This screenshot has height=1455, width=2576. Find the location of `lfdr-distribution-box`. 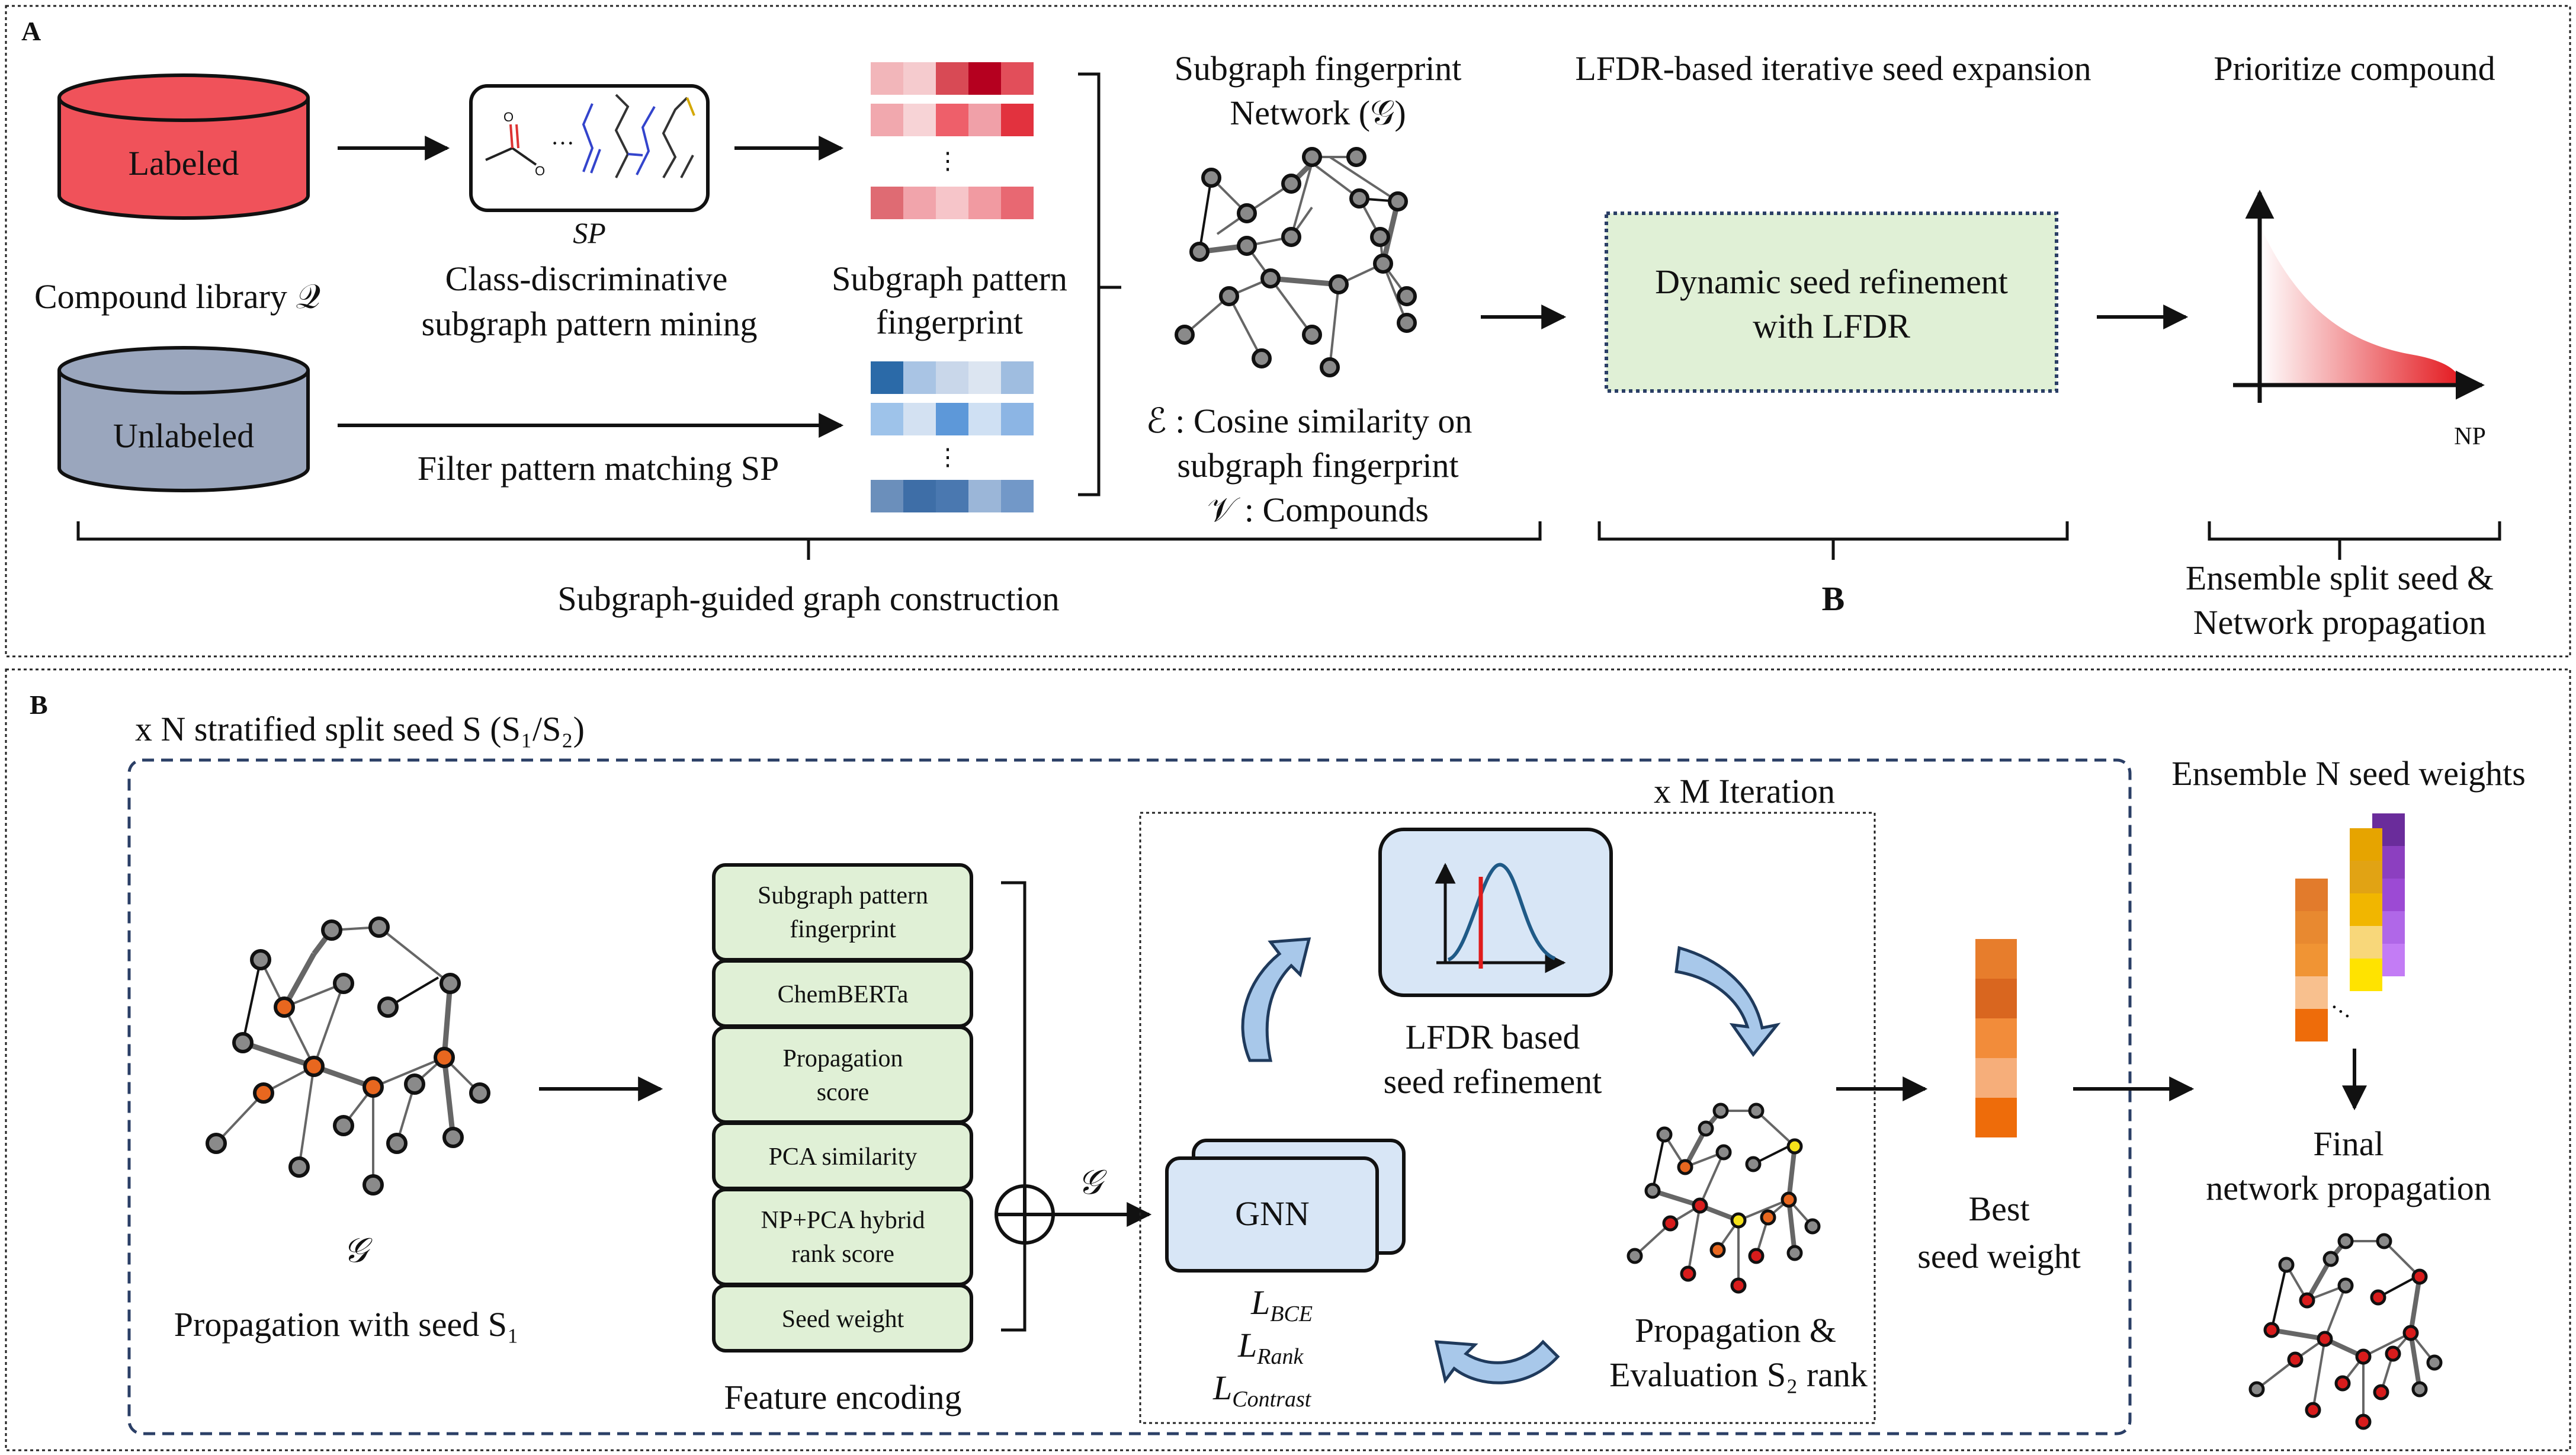

lfdr-distribution-box is located at coordinates (1495, 912).